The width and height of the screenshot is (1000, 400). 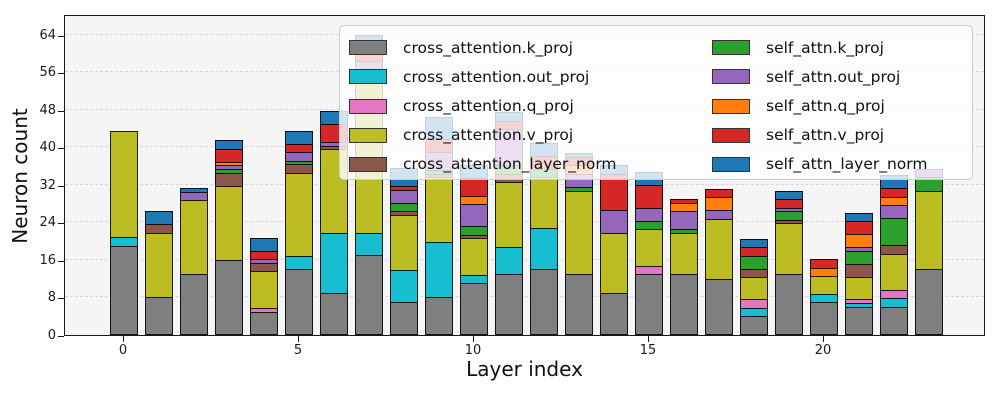 I want to click on legend-label: cross_attention.out_proj, so click(x=496, y=76).